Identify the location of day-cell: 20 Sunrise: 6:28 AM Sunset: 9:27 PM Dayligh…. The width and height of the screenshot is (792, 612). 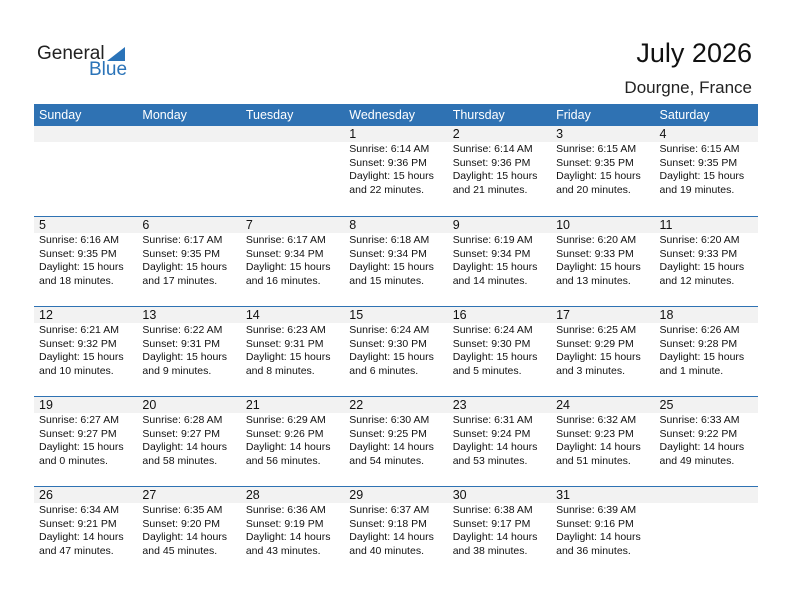
(189, 441).